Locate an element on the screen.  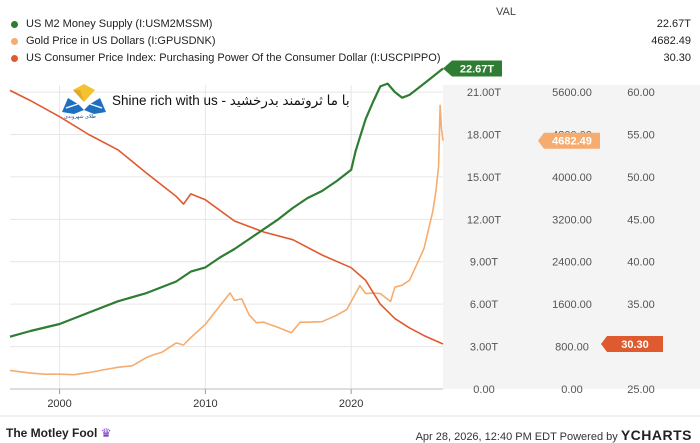
y-tick-label-gold: 0.00 is located at coordinates (571, 390).